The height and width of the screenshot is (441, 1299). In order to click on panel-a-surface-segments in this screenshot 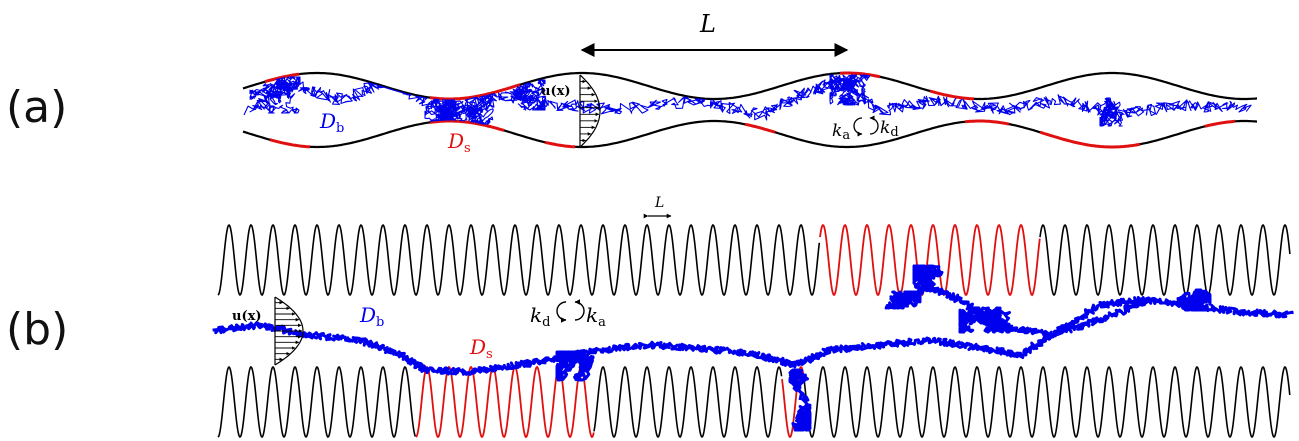, I will do `click(750, 110)`.